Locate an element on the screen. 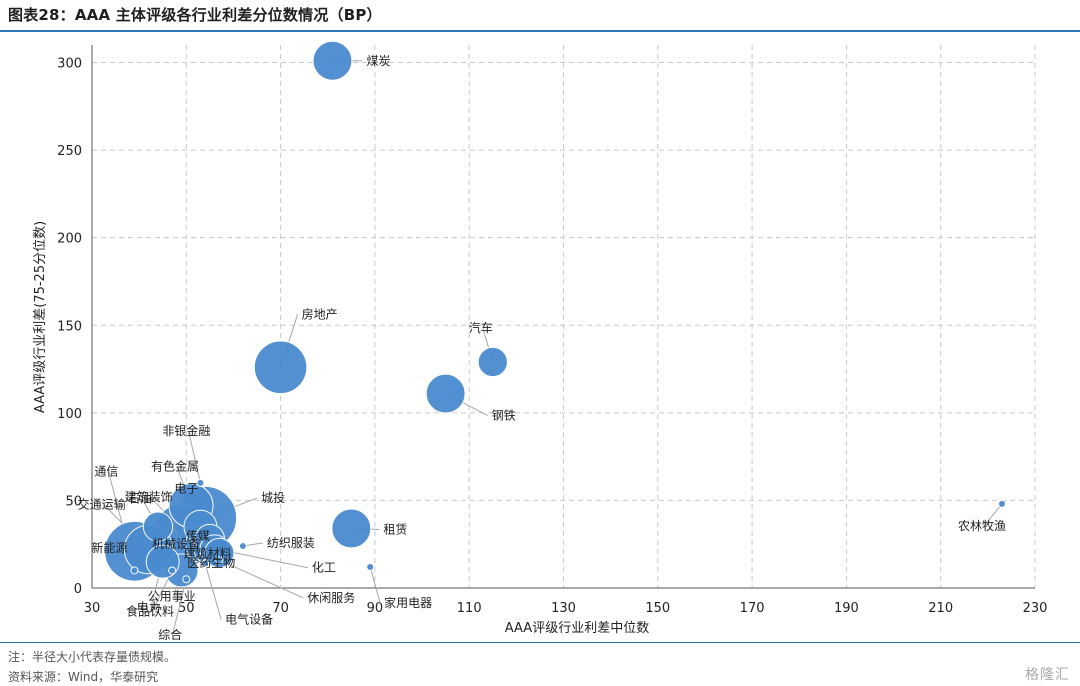 The image size is (1080, 686). y-tick-label: 50 is located at coordinates (73, 501).